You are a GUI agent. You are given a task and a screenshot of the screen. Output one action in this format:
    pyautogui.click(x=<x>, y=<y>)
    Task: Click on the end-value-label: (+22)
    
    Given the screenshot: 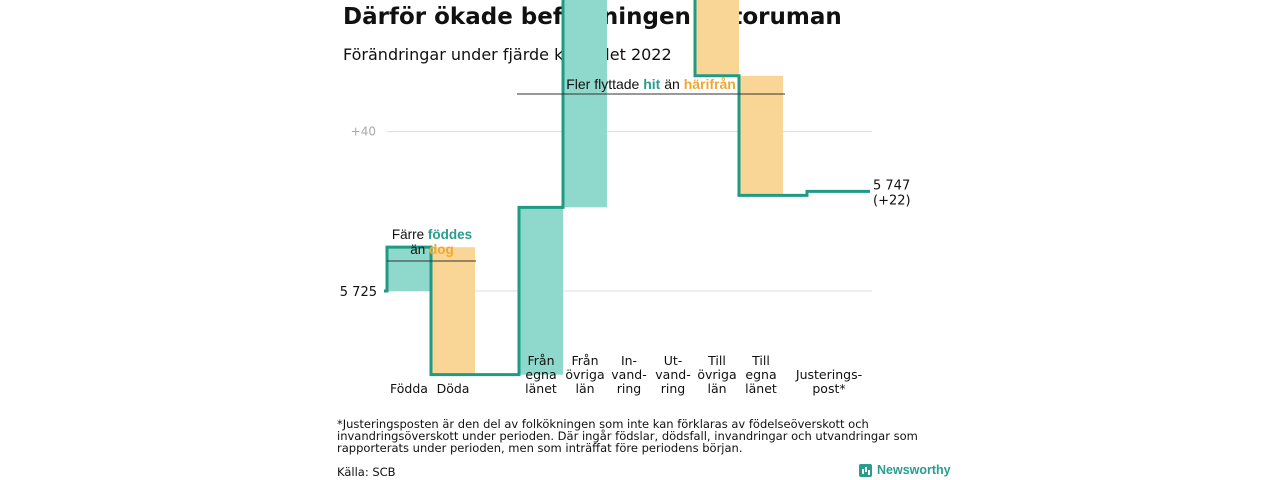 What is the action you would take?
    pyautogui.click(x=892, y=200)
    